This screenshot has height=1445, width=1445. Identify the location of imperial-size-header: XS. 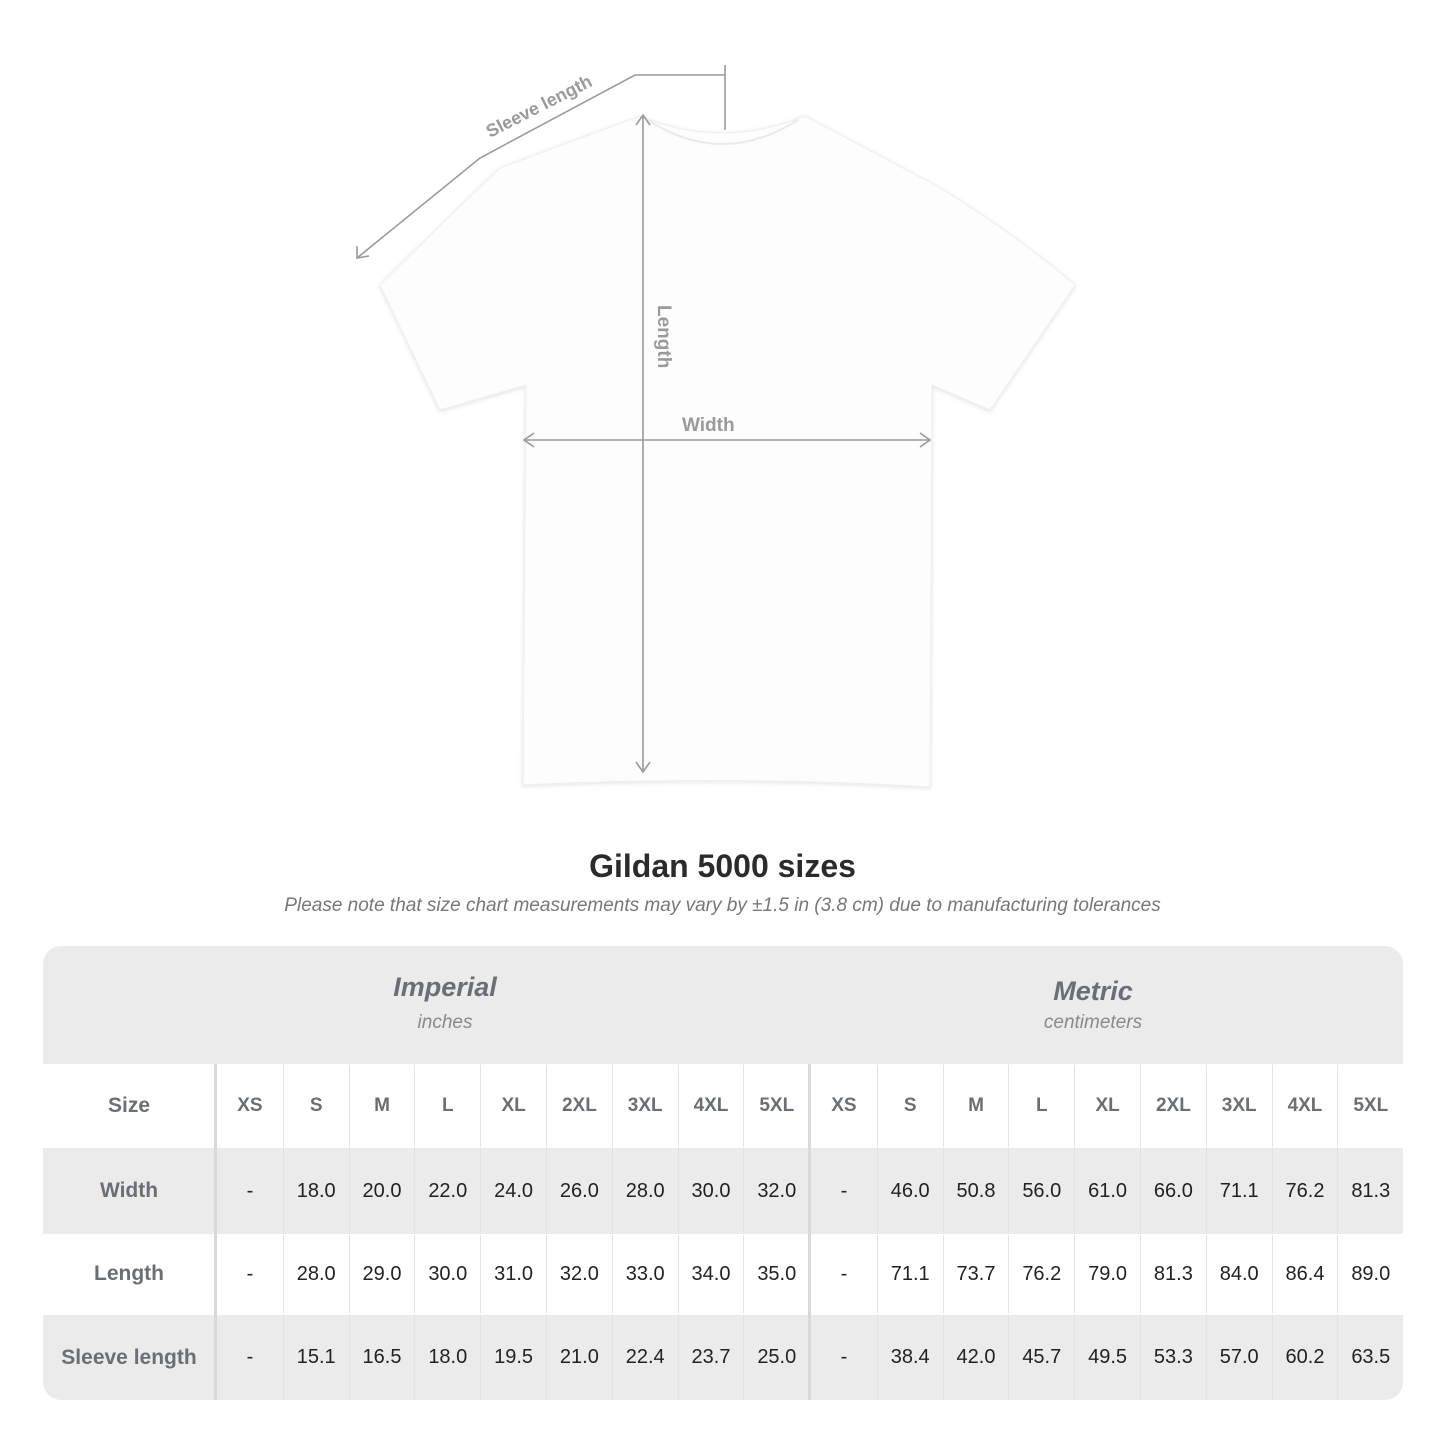
(250, 1105).